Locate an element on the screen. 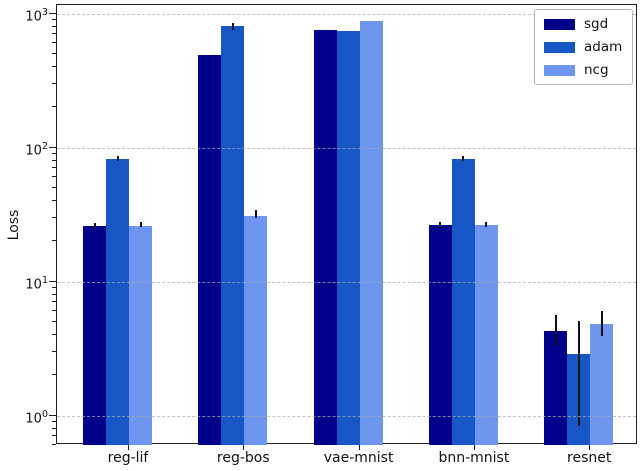 The image size is (640, 471). legend-label: adam is located at coordinates (603, 47).